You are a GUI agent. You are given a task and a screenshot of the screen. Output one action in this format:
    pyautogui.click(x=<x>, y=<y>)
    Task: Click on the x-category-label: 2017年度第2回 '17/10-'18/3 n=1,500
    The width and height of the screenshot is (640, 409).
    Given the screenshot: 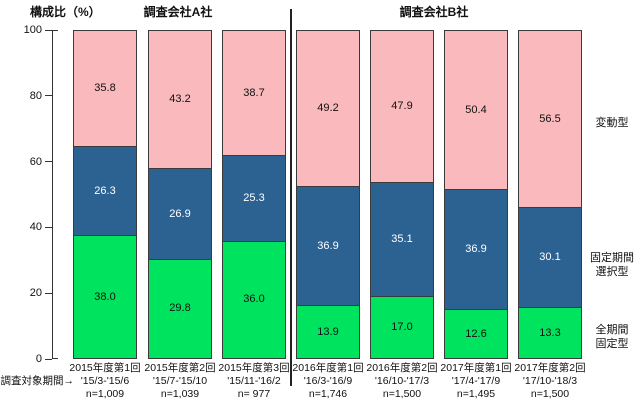 What is the action you would take?
    pyautogui.click(x=549, y=381)
    